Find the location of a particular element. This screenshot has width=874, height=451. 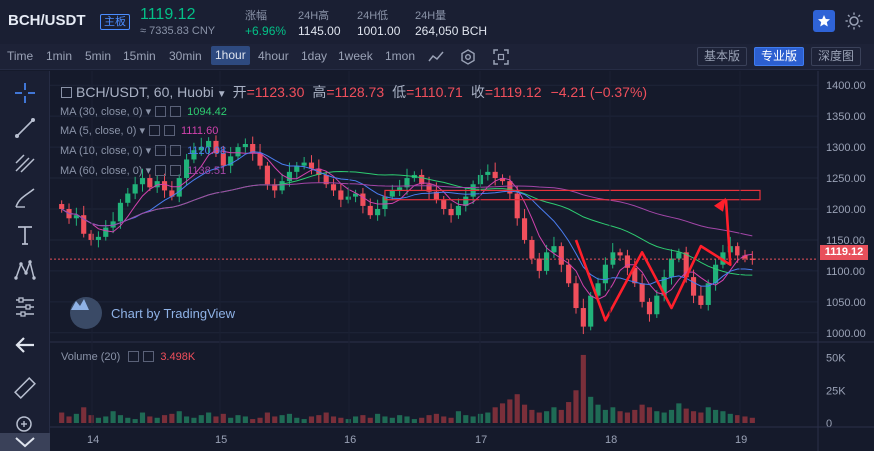

ma60-legend: MA (60, close, 0) ▾ 1138.51 is located at coordinates (143, 171).